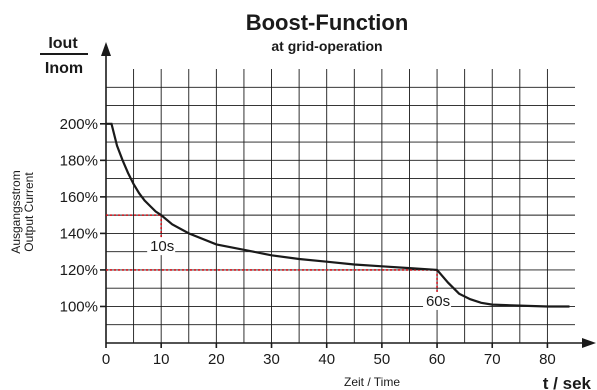  What do you see at coordinates (326, 359) in the screenshot?
I see `x-tick-label: 40` at bounding box center [326, 359].